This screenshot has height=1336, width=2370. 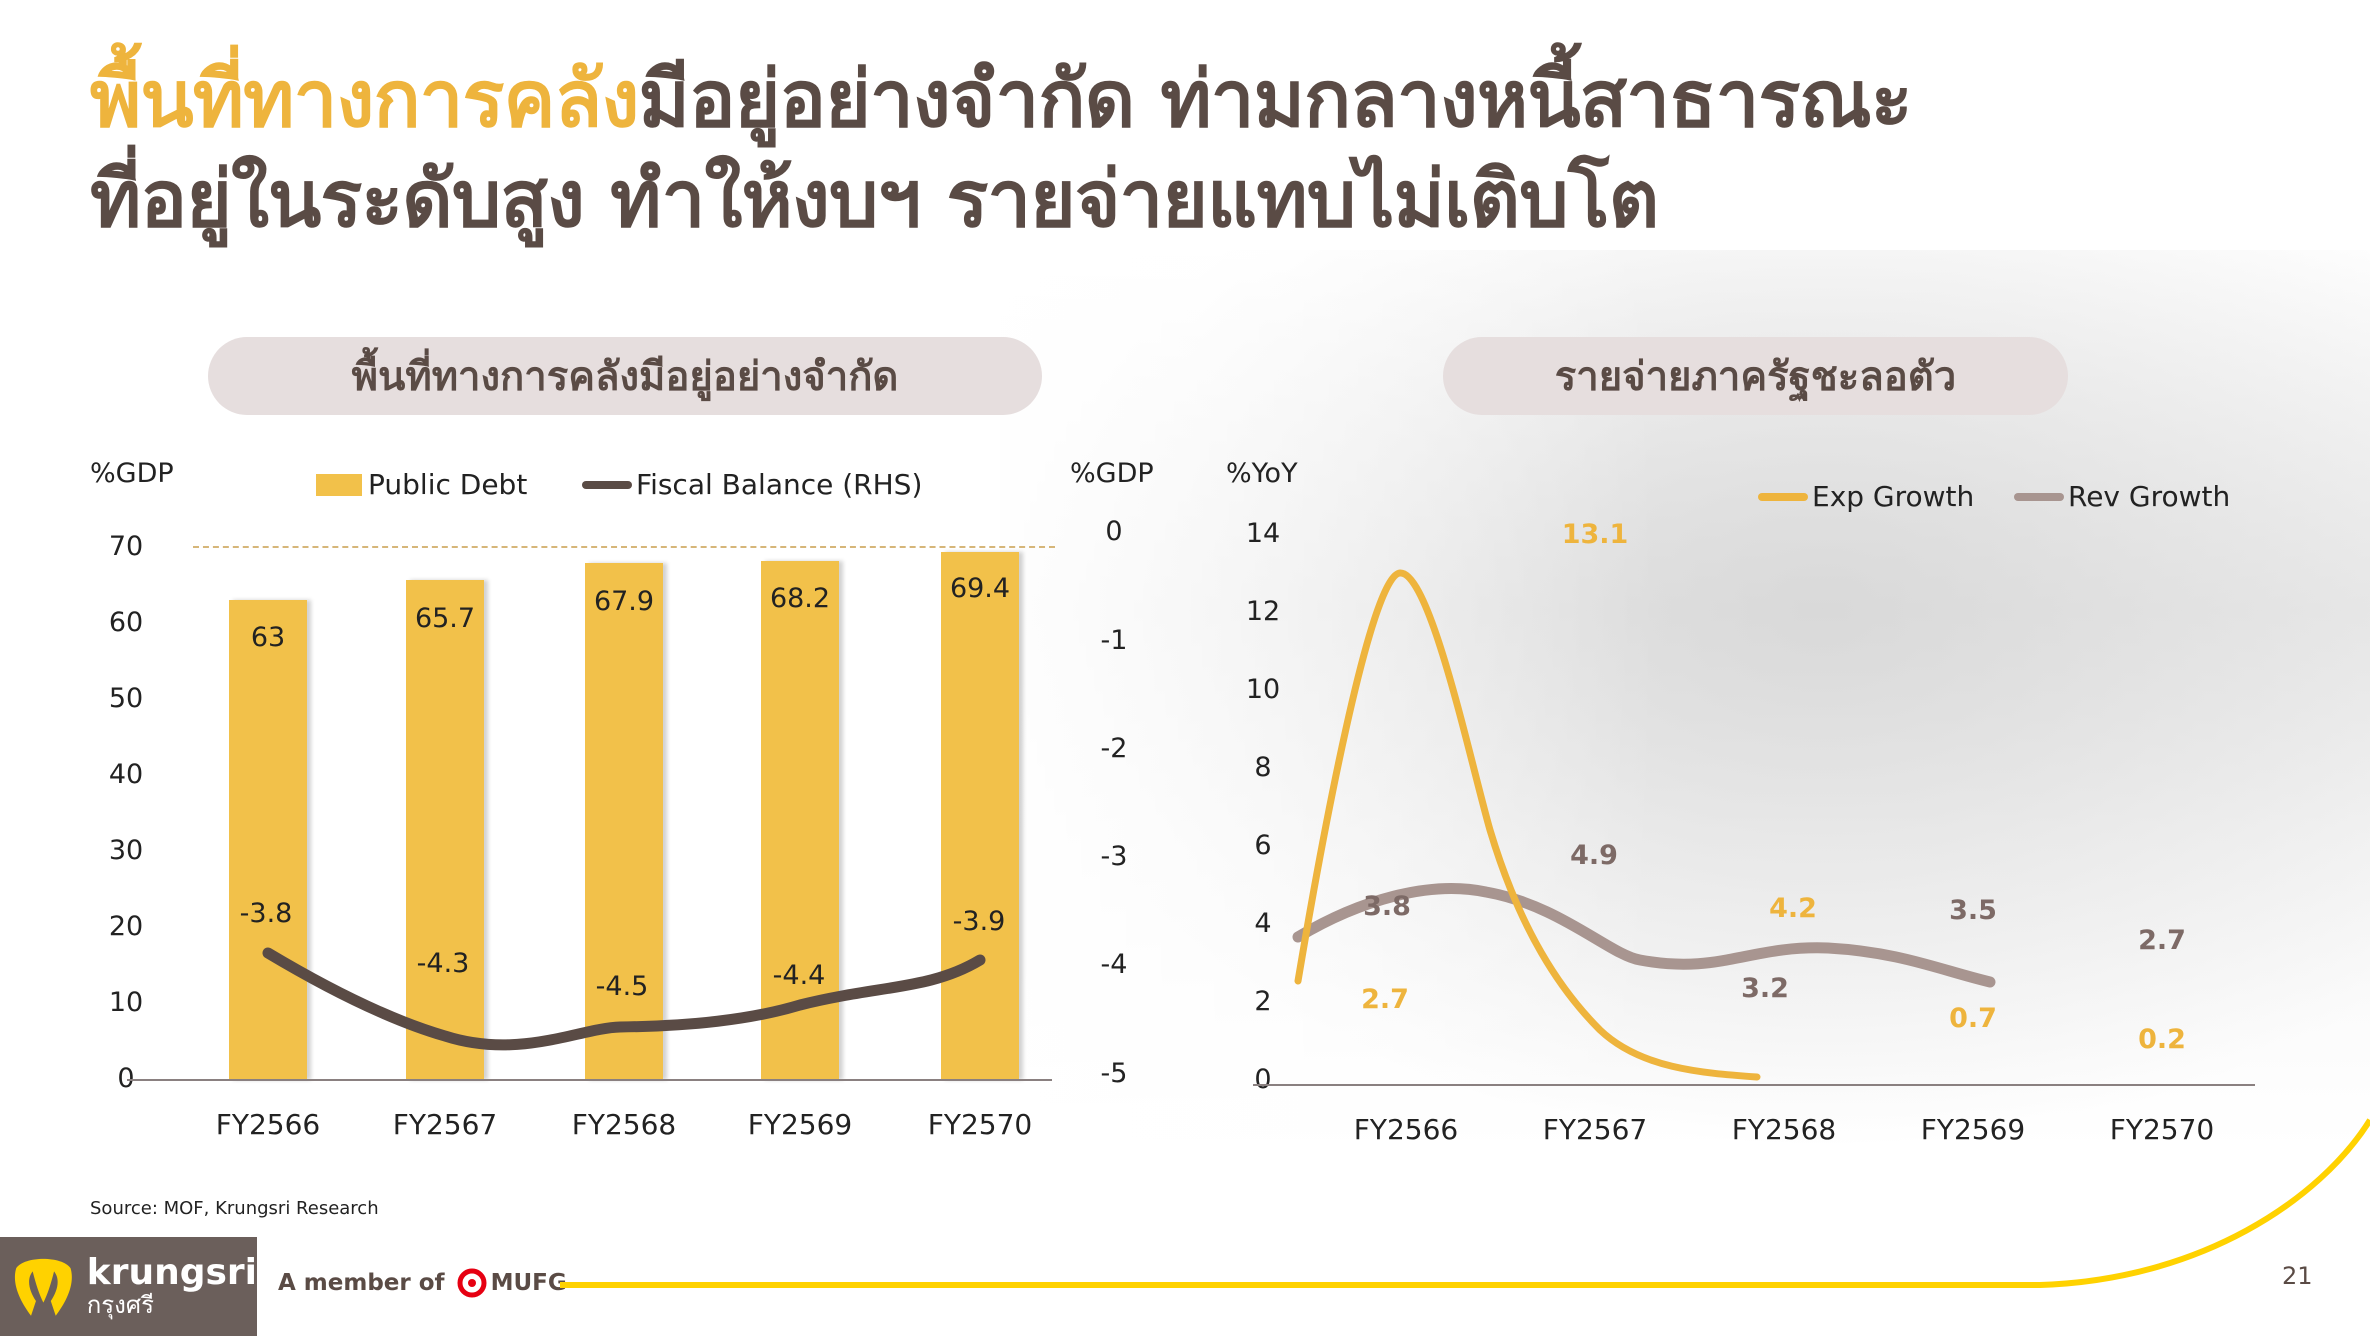 What do you see at coordinates (2297, 1276) in the screenshot?
I see `page-number: 21` at bounding box center [2297, 1276].